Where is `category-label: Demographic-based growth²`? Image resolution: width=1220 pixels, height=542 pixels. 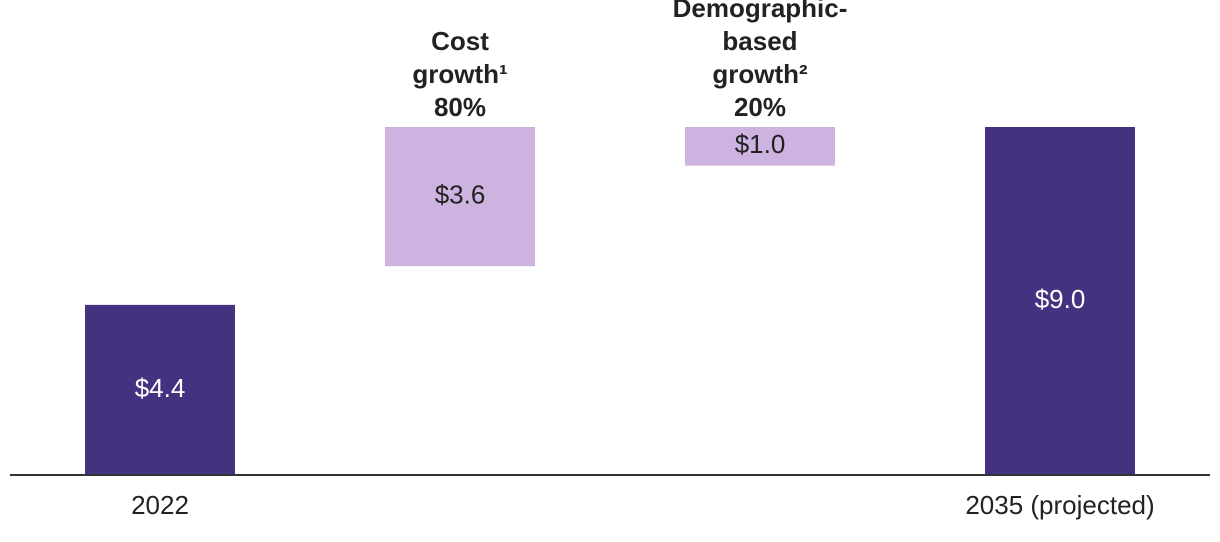 category-label: Demographic-based growth² is located at coordinates (760, 44).